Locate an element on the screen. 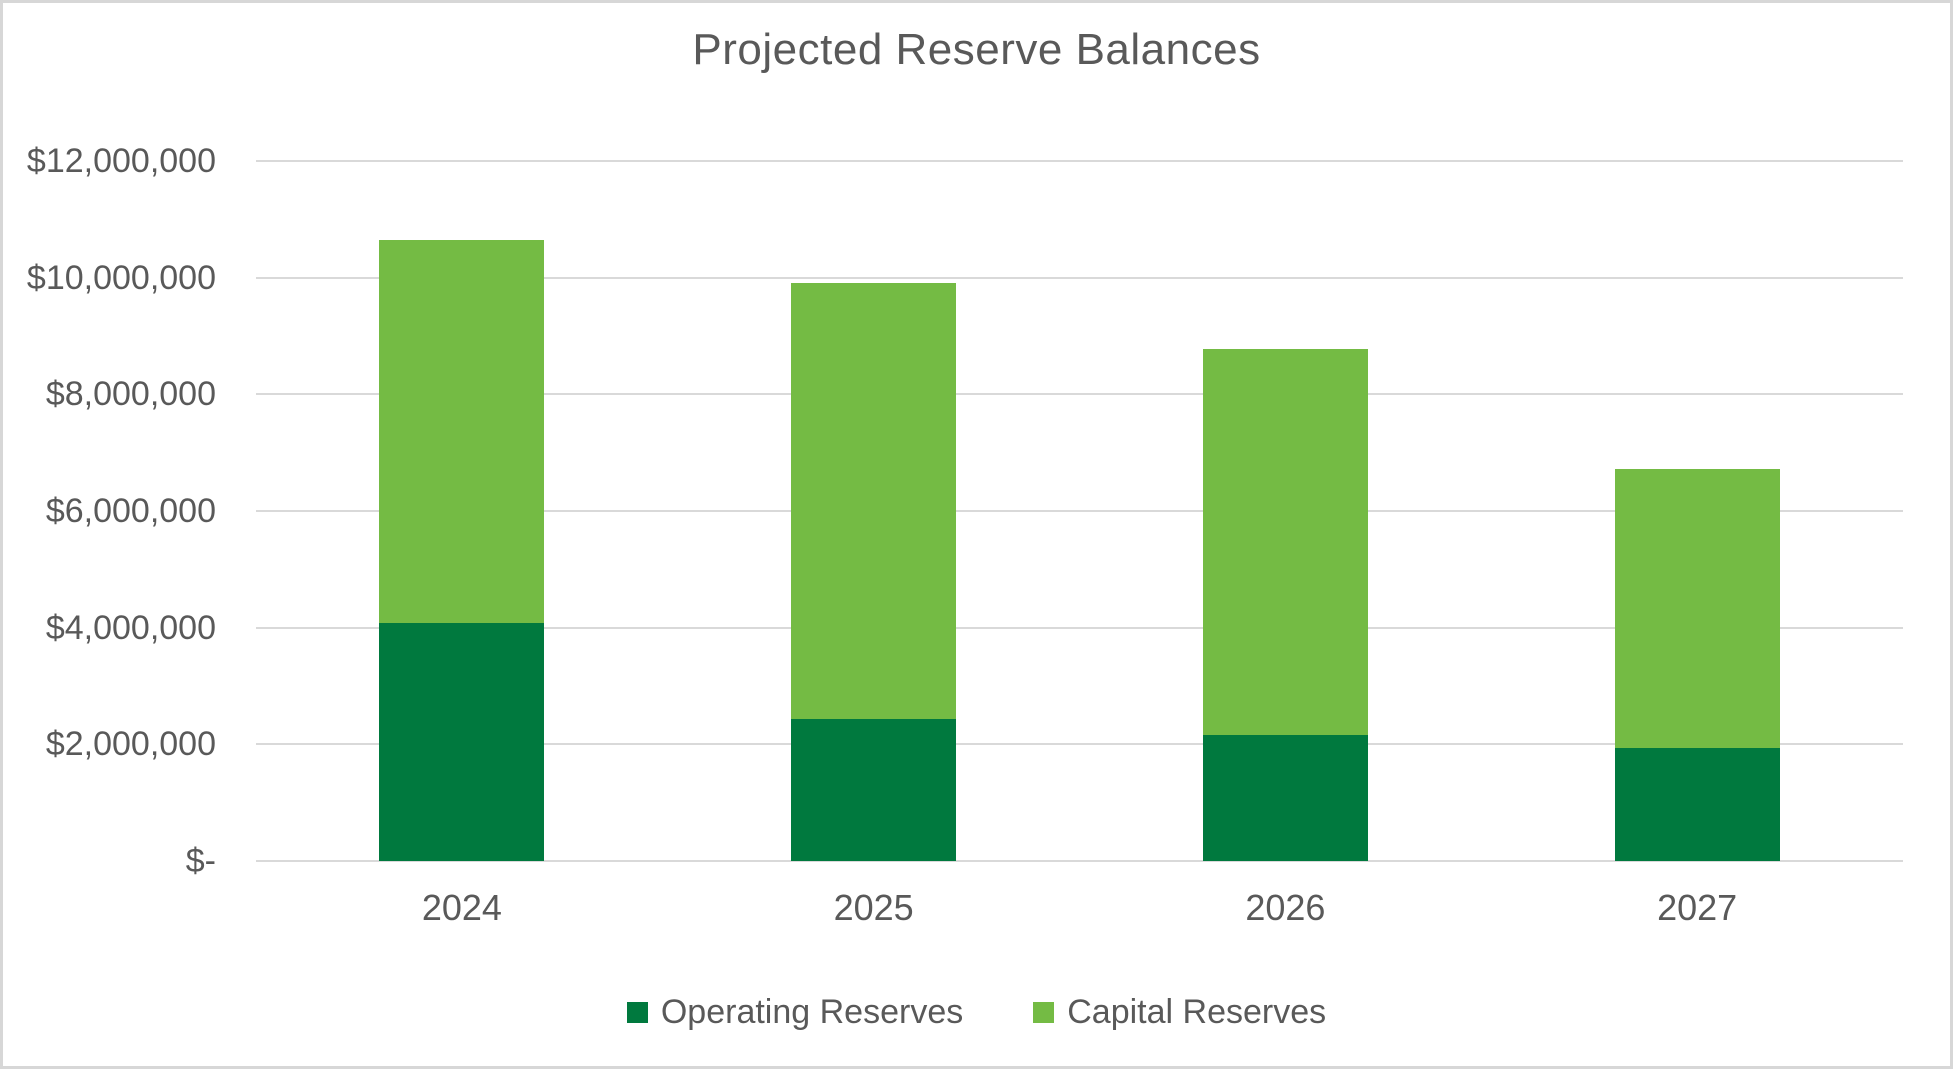 This screenshot has width=1953, height=1069. legend-label: Capital Reserves is located at coordinates (1197, 1012).